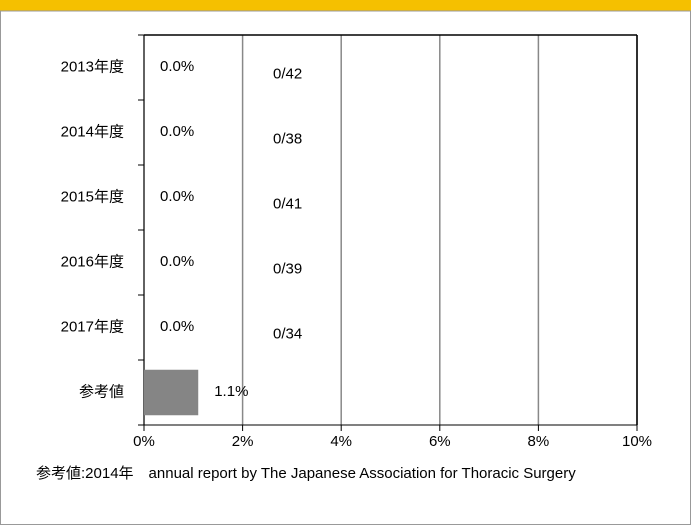  What do you see at coordinates (341, 441) in the screenshot?
I see `x-tick-label: 4%` at bounding box center [341, 441].